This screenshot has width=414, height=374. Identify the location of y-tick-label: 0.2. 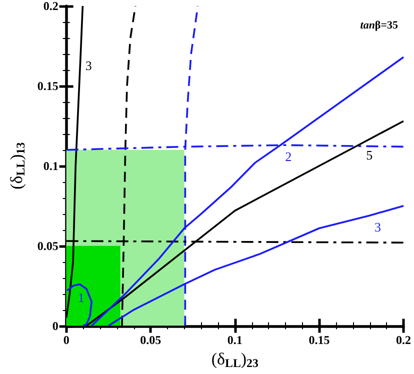
(50, 6).